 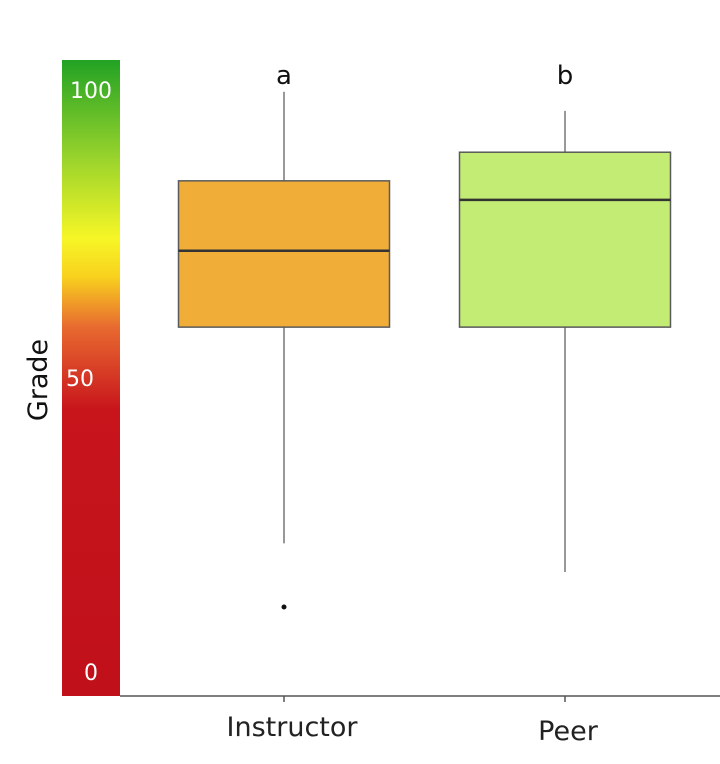 I want to click on group-letter: b, so click(x=565, y=76).